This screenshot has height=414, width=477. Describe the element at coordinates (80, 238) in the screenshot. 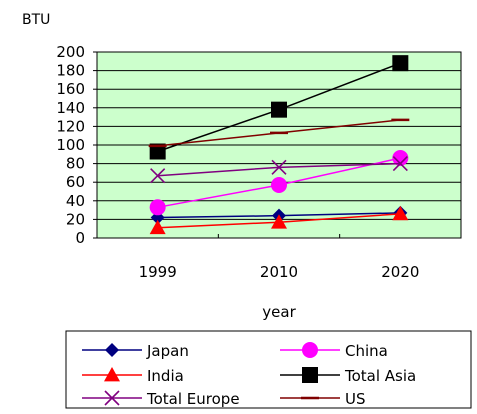

I see `y-tick-label: 0` at that location.